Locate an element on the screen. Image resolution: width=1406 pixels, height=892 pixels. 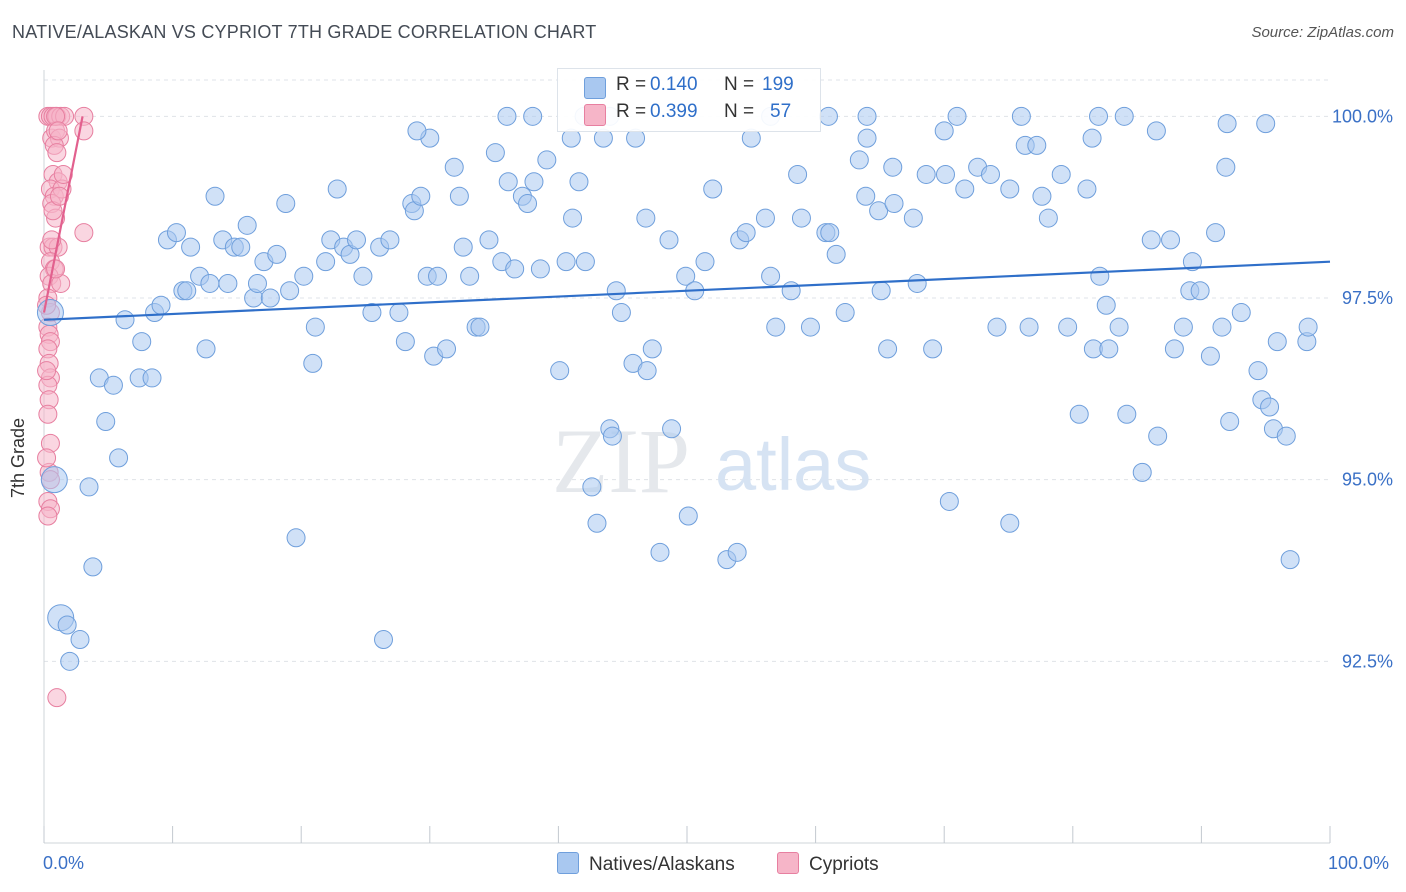
r-label: R = is located at coordinates (631, 111).